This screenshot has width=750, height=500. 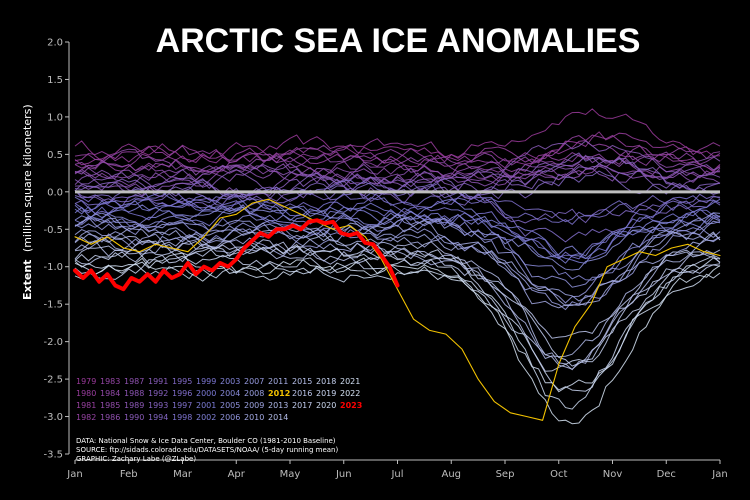 What do you see at coordinates (53, 230) in the screenshot?
I see `y-tick-label: -0.5` at bounding box center [53, 230].